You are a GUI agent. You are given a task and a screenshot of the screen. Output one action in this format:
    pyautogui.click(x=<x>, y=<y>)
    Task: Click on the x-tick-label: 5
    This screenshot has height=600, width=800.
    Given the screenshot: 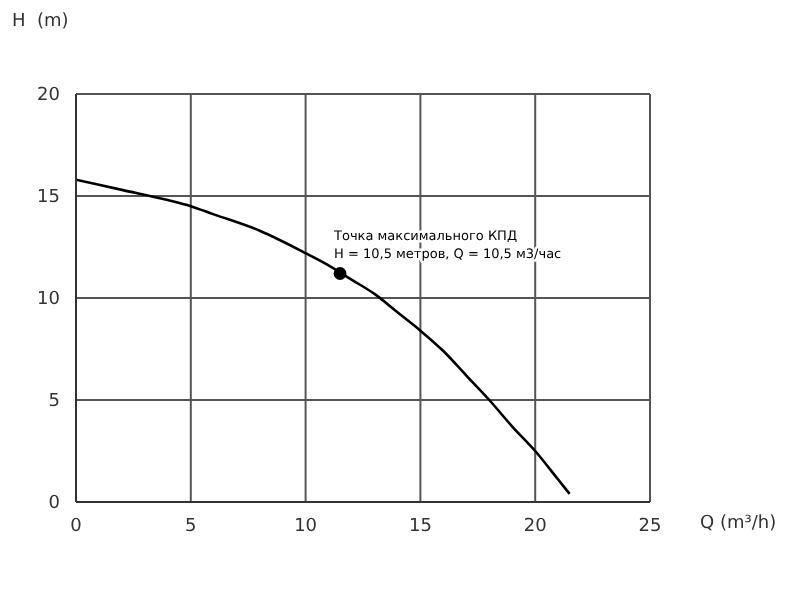 What is the action you would take?
    pyautogui.click(x=191, y=526)
    